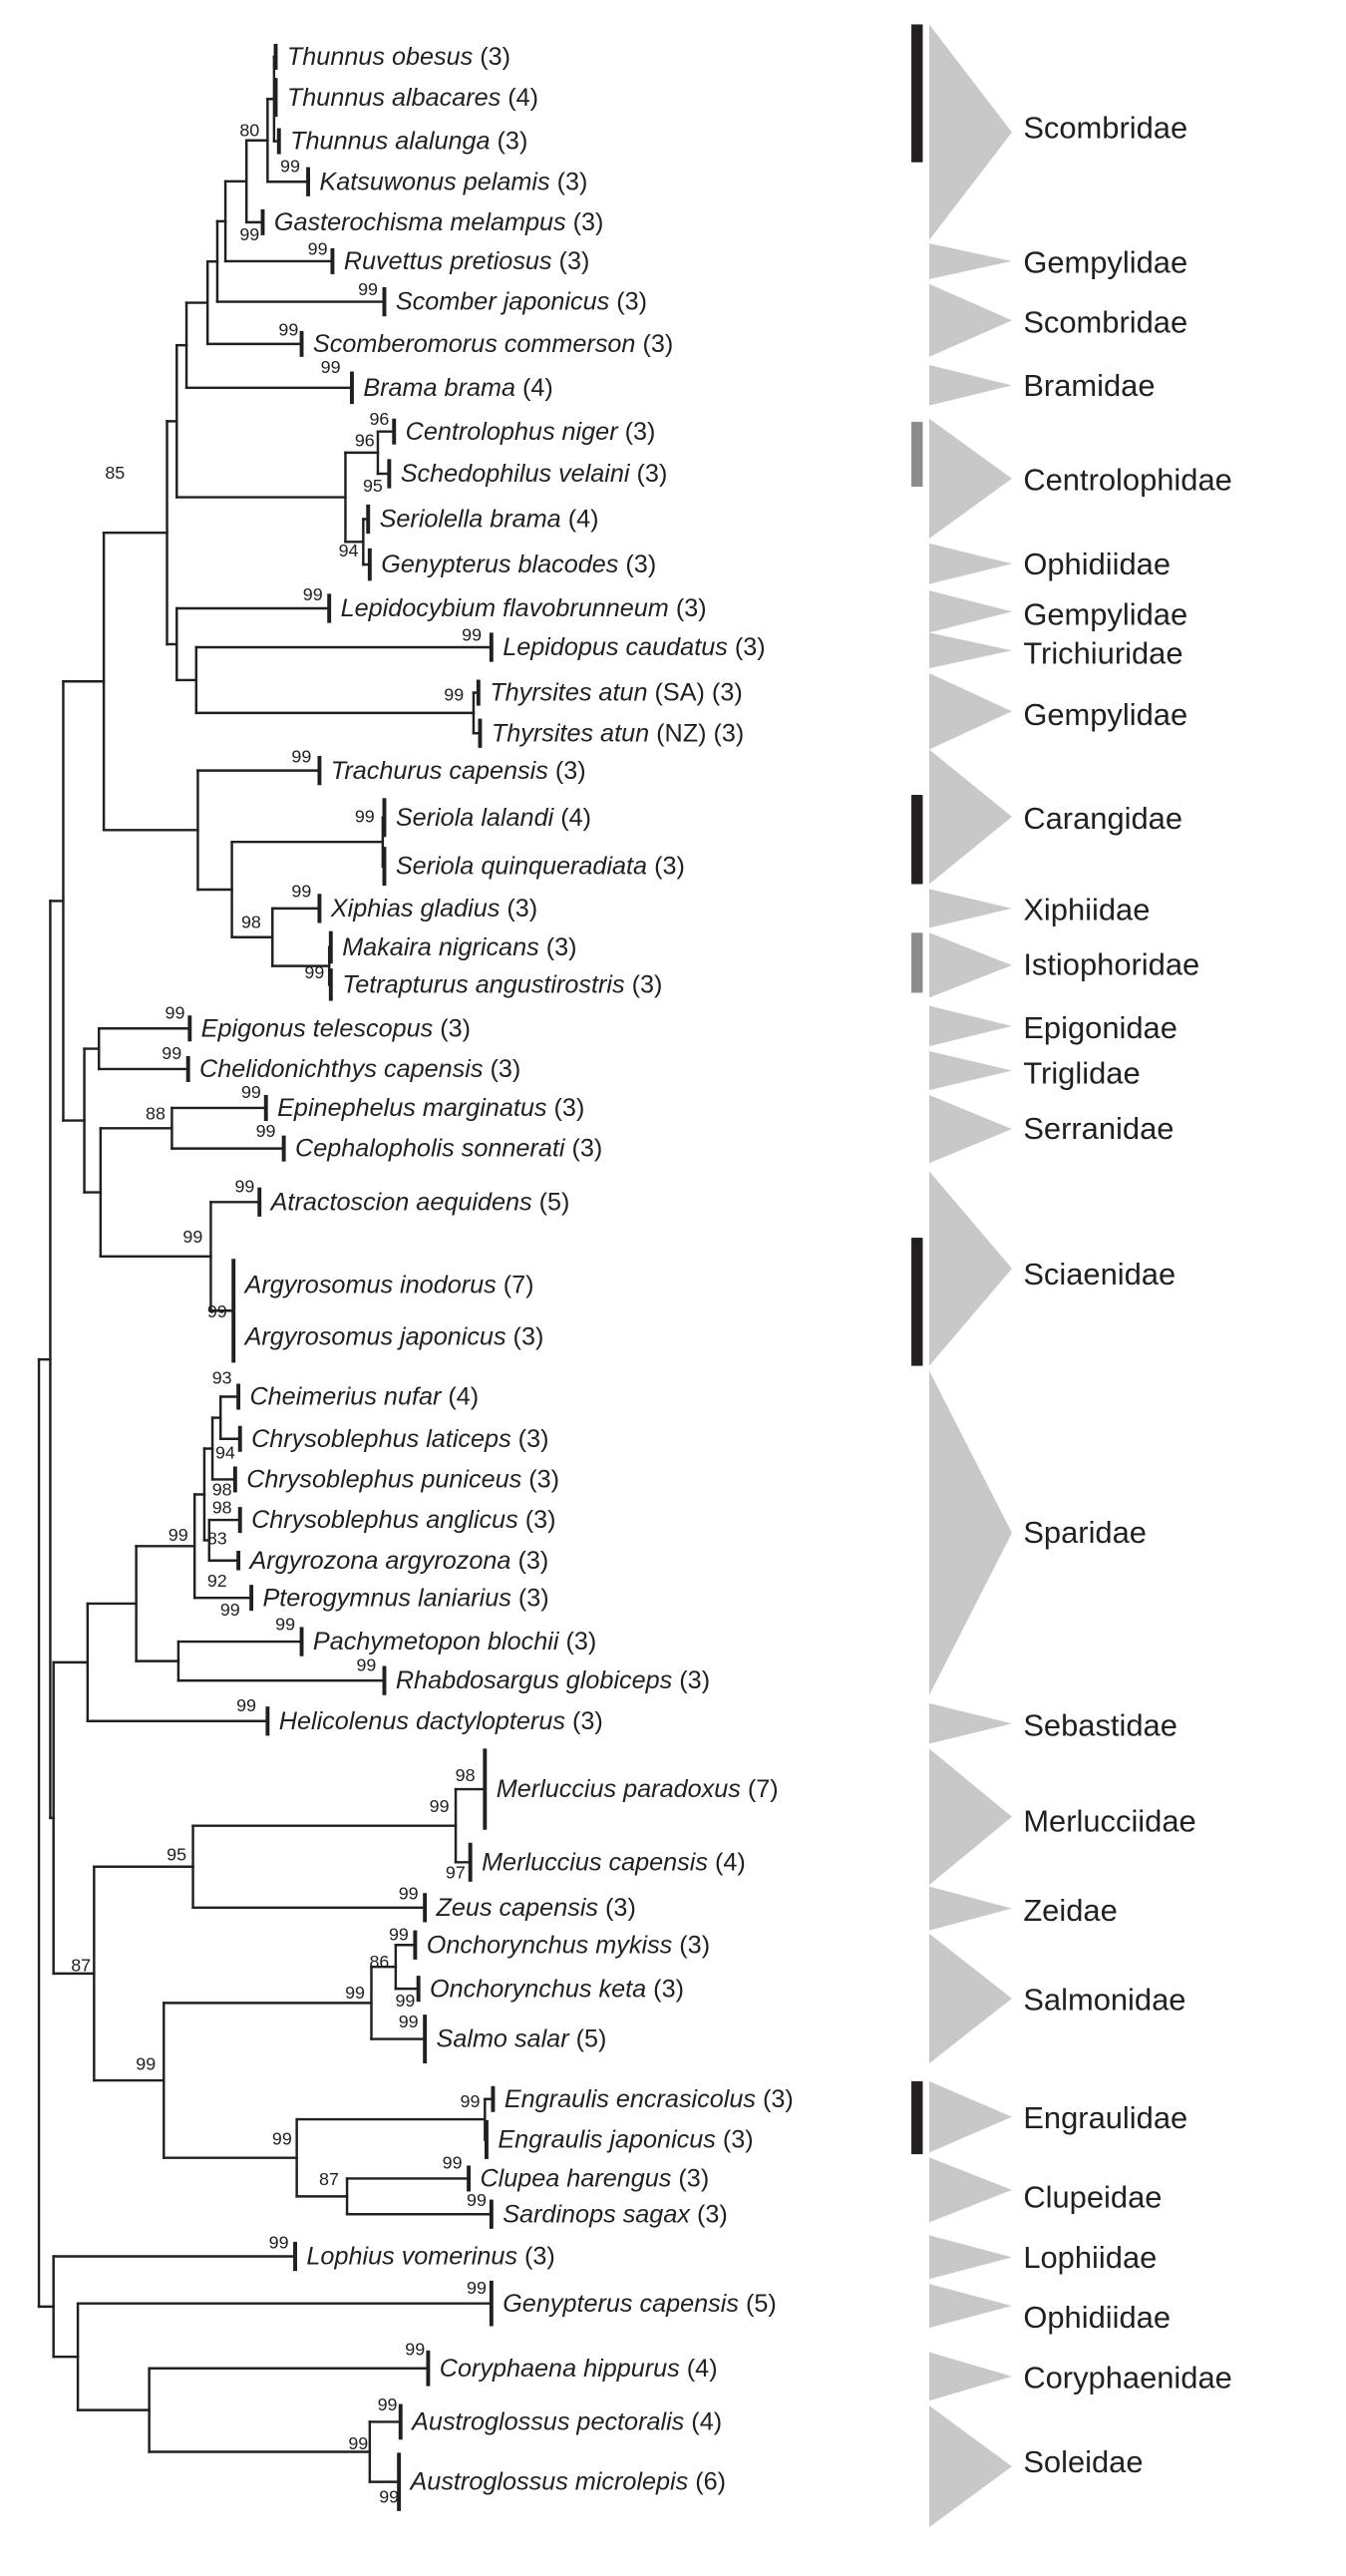  Describe the element at coordinates (517, 1908) in the screenshot. I see `species-name: Zeus capensis` at that location.